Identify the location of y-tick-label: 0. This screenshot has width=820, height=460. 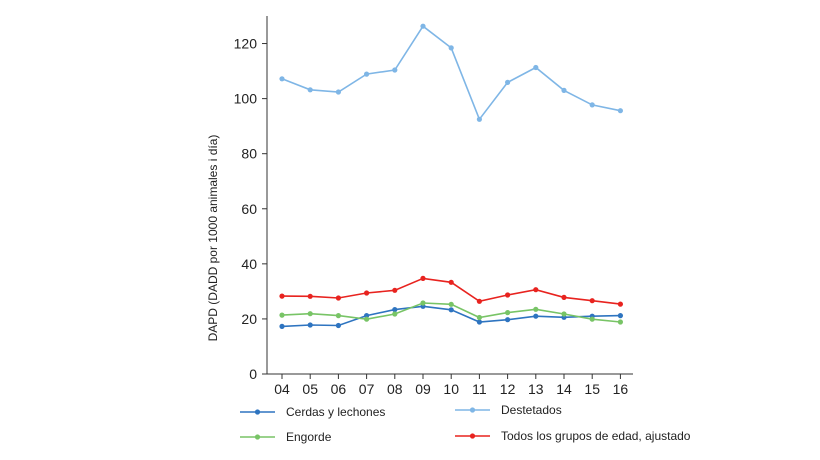
(253, 374).